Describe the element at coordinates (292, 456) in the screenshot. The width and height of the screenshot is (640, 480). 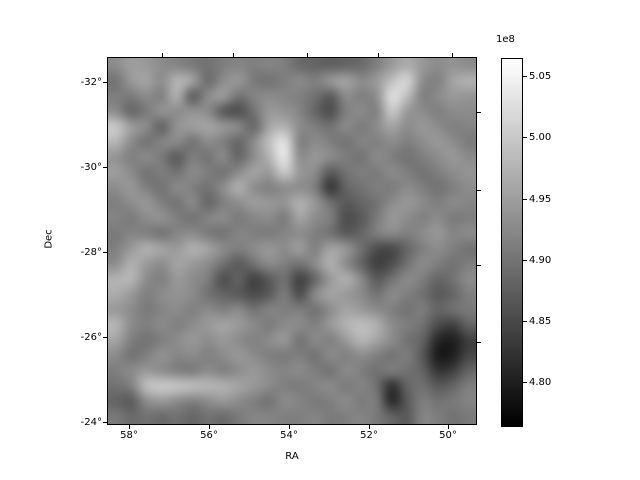
I see `x-axis-label: RA` at that location.